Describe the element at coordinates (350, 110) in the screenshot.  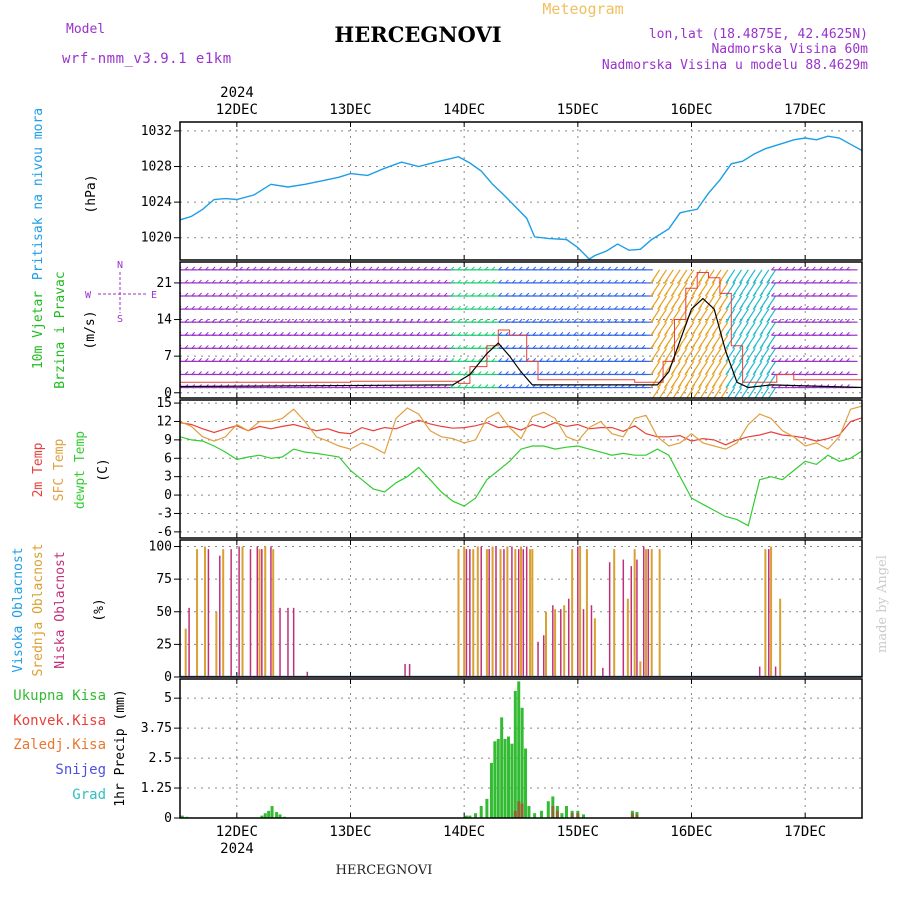
I see `date-label-top: 13DEC` at that location.